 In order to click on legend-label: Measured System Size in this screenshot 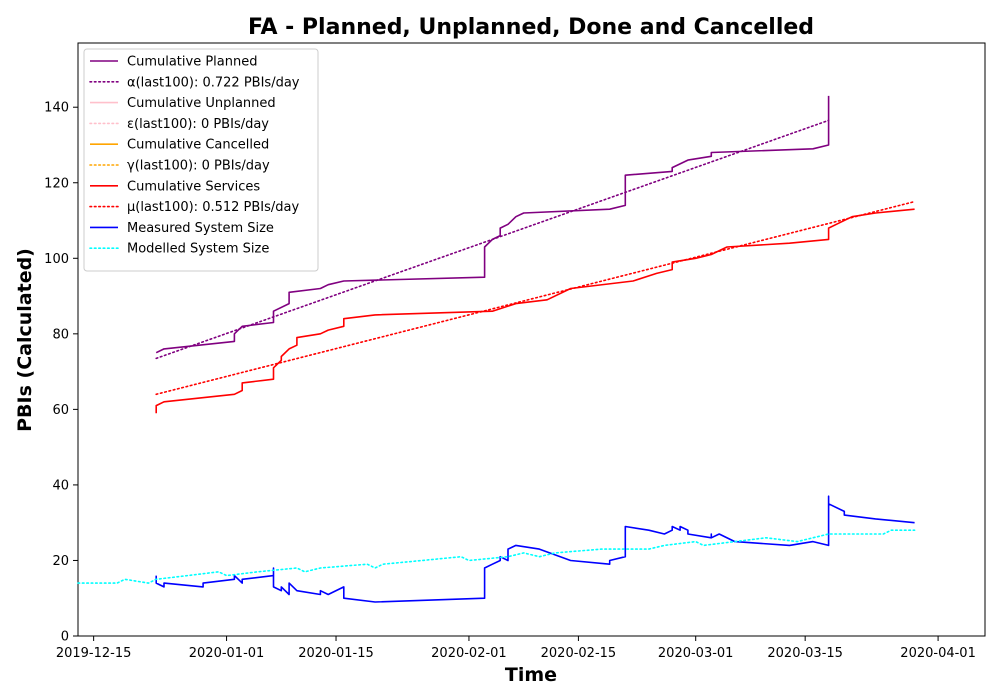, I will do `click(200, 228)`.